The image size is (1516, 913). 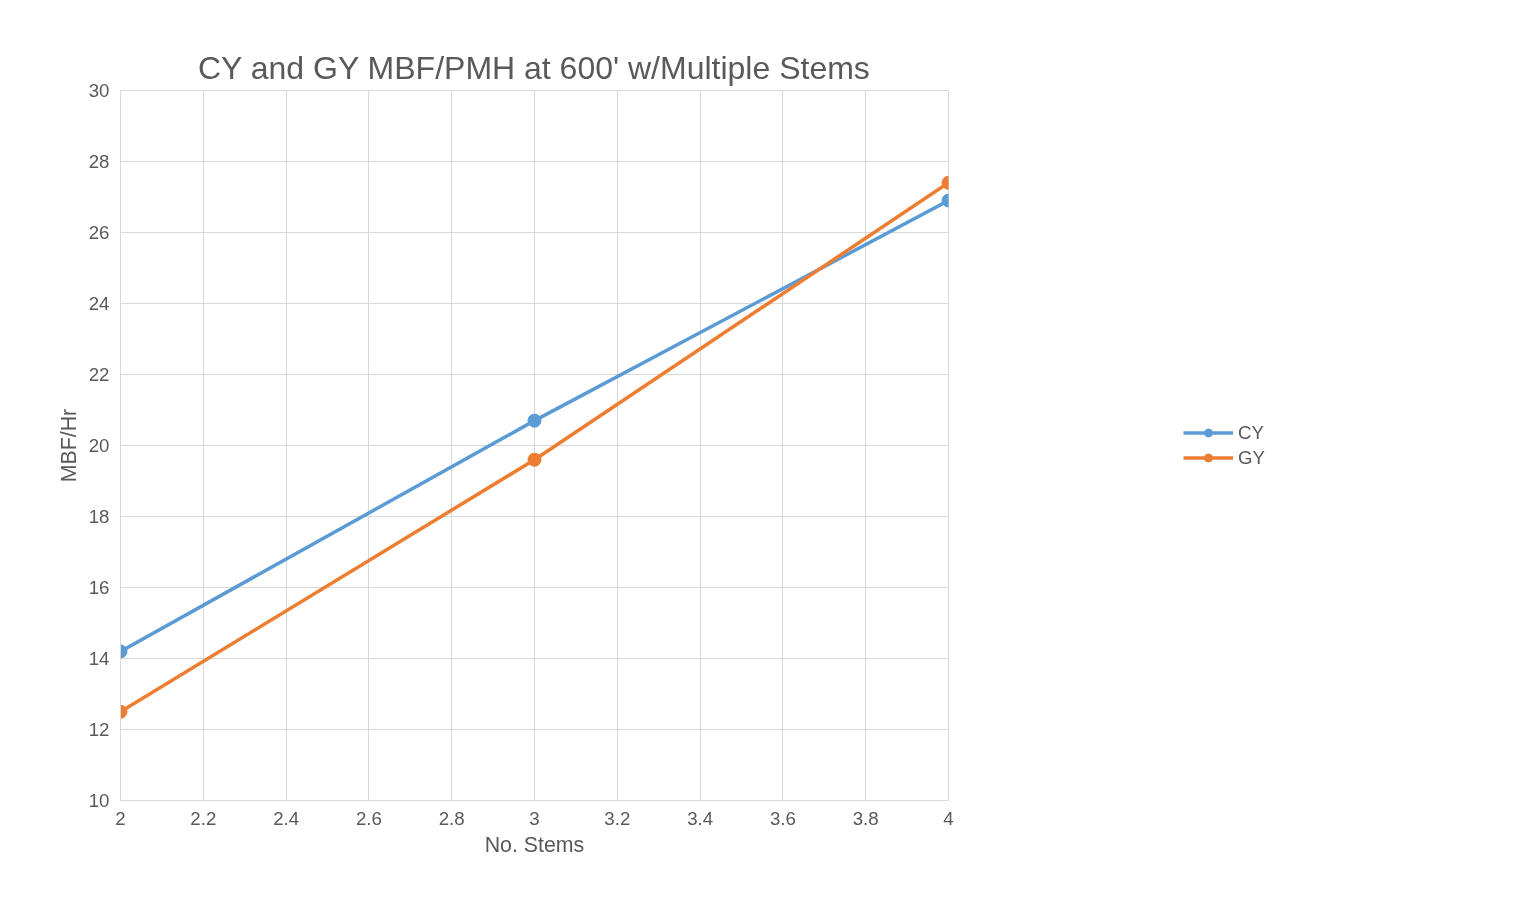 I want to click on y-tick-label: 20, so click(x=99, y=445).